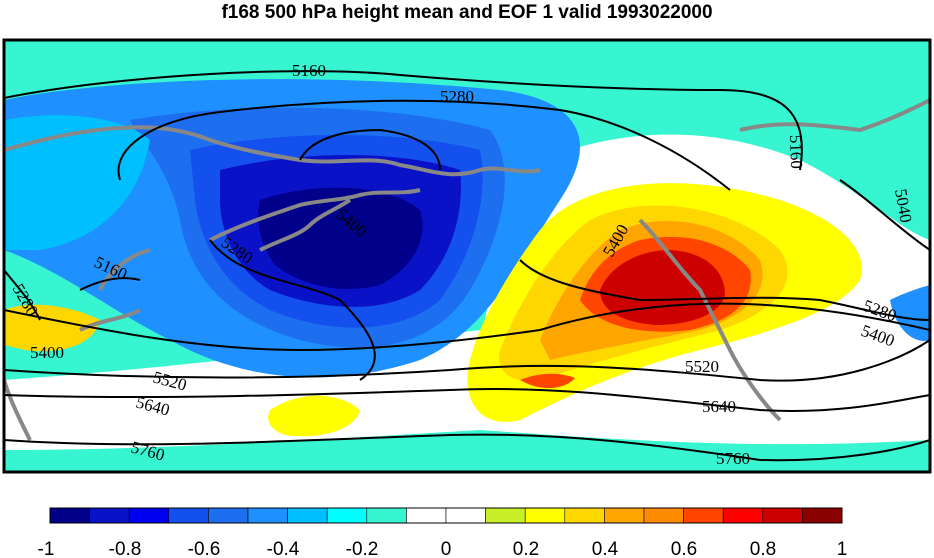  I want to click on positive-lobe-small, so click(547, 381).